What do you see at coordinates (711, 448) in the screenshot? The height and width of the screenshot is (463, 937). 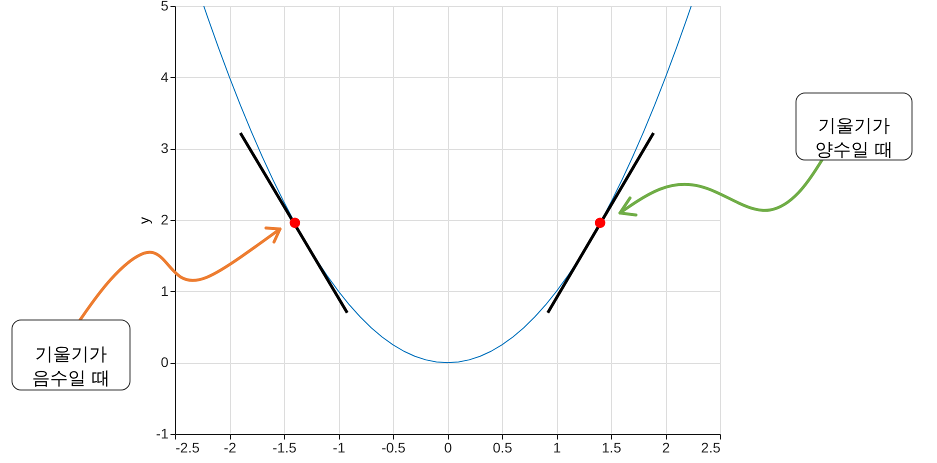 I see `x-tick-label: 2.5` at bounding box center [711, 448].